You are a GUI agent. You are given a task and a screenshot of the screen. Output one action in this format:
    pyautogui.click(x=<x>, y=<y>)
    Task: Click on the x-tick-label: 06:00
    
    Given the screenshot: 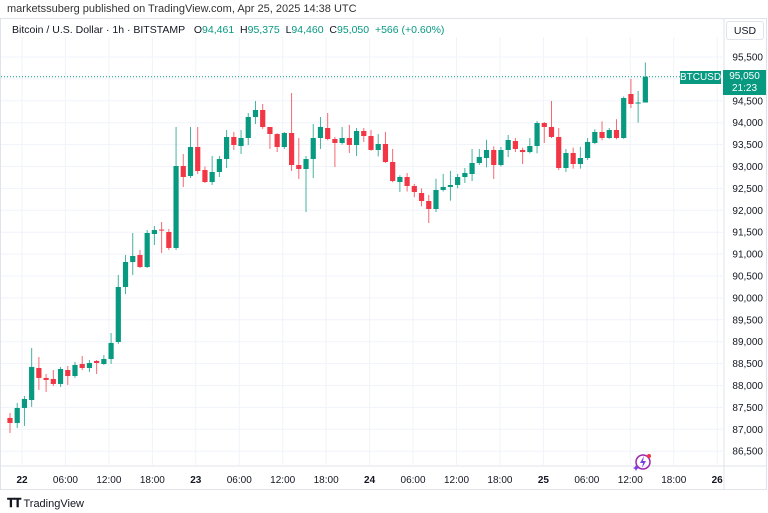 What is the action you would take?
    pyautogui.click(x=413, y=480)
    